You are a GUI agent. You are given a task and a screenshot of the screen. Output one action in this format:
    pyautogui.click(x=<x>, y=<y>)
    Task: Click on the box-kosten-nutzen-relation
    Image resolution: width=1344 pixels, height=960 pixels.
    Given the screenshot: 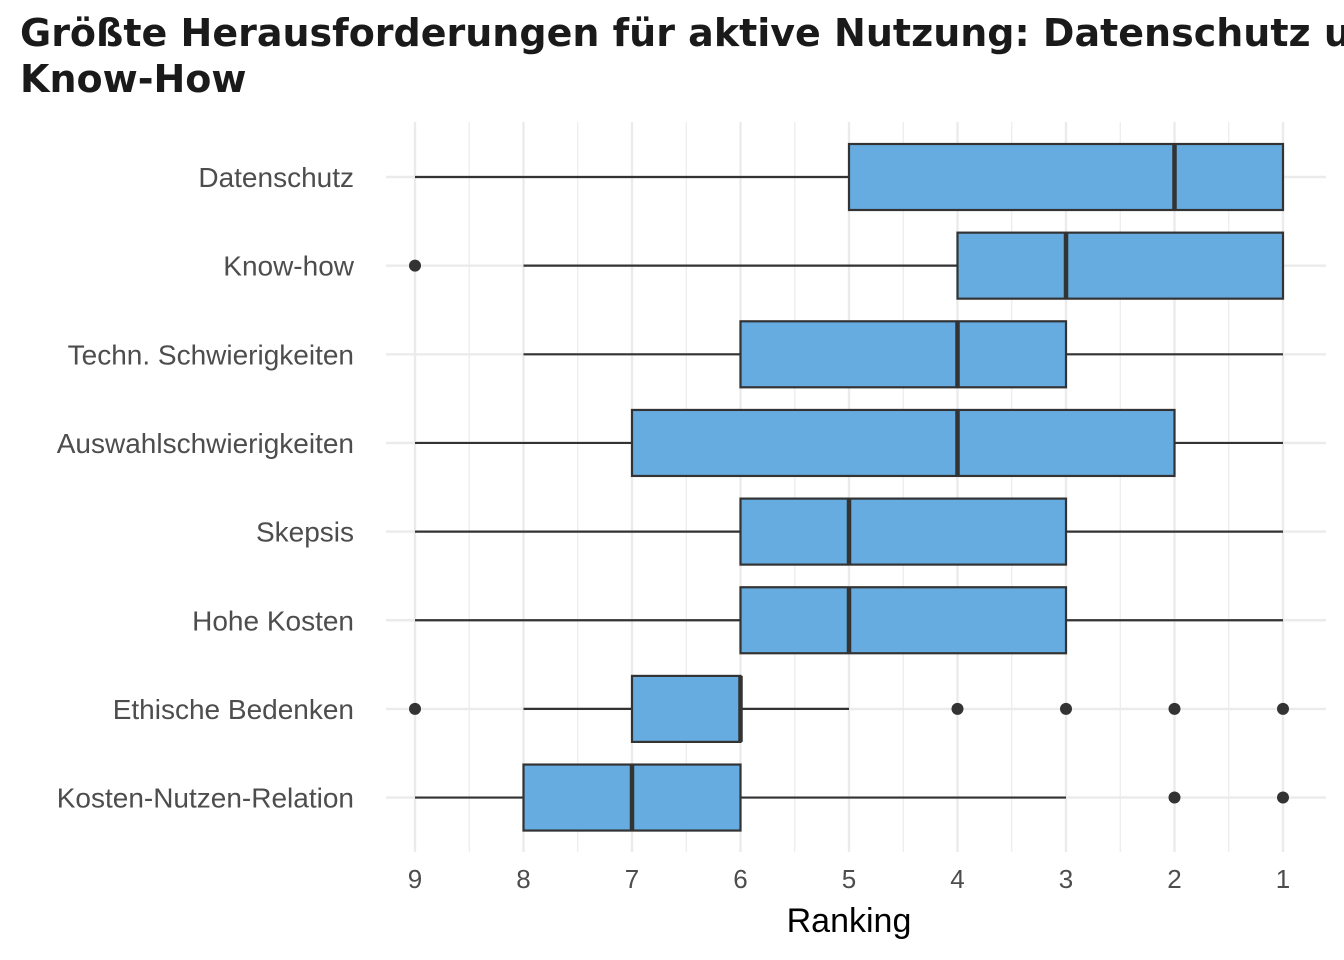 What is the action you would take?
    pyautogui.click(x=852, y=797)
    